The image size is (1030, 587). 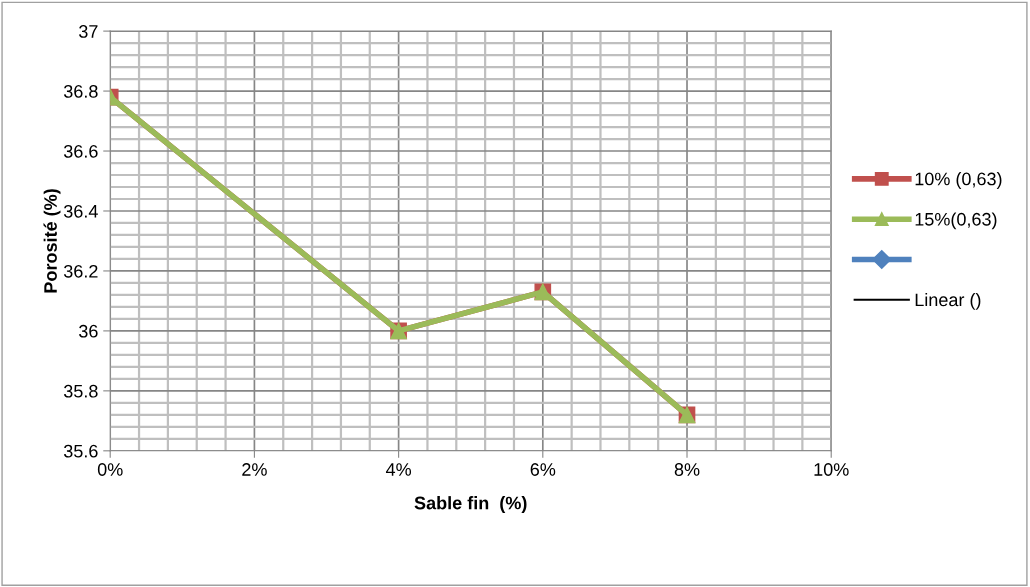 What do you see at coordinates (254, 469) in the screenshot?
I see `x-tick-label: 2%` at bounding box center [254, 469].